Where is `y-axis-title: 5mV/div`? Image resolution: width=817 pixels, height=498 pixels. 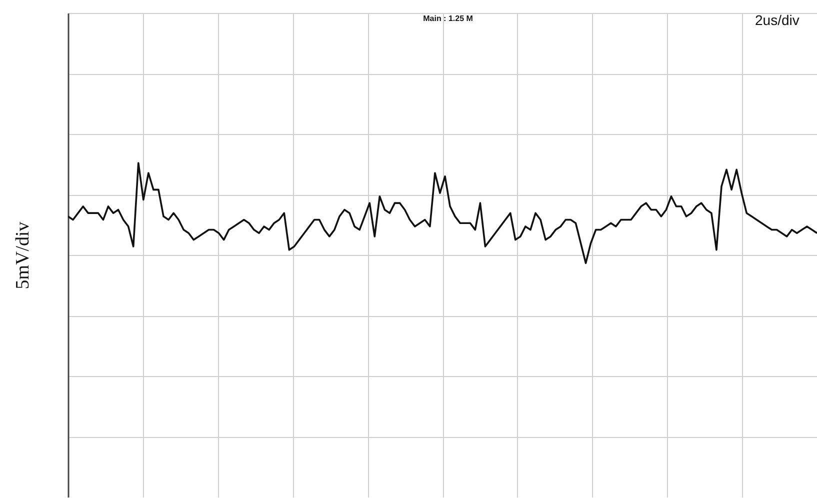 y-axis-title: 5mV/div is located at coordinates (23, 255).